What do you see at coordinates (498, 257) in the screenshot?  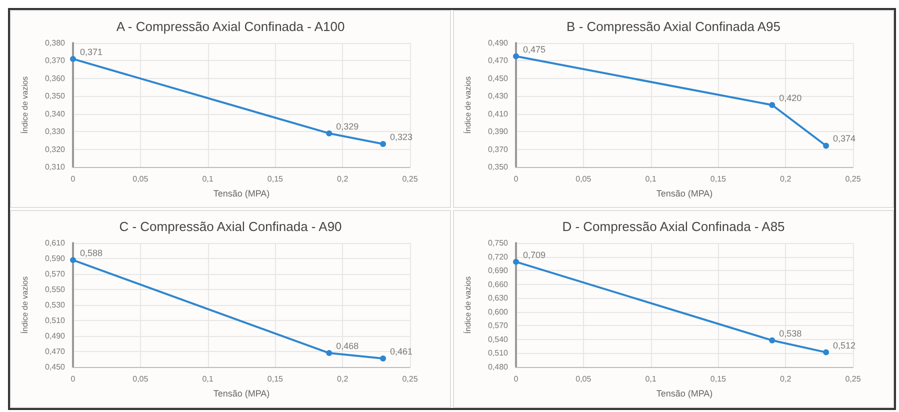 I see `y-tick-label: 0,720` at bounding box center [498, 257].